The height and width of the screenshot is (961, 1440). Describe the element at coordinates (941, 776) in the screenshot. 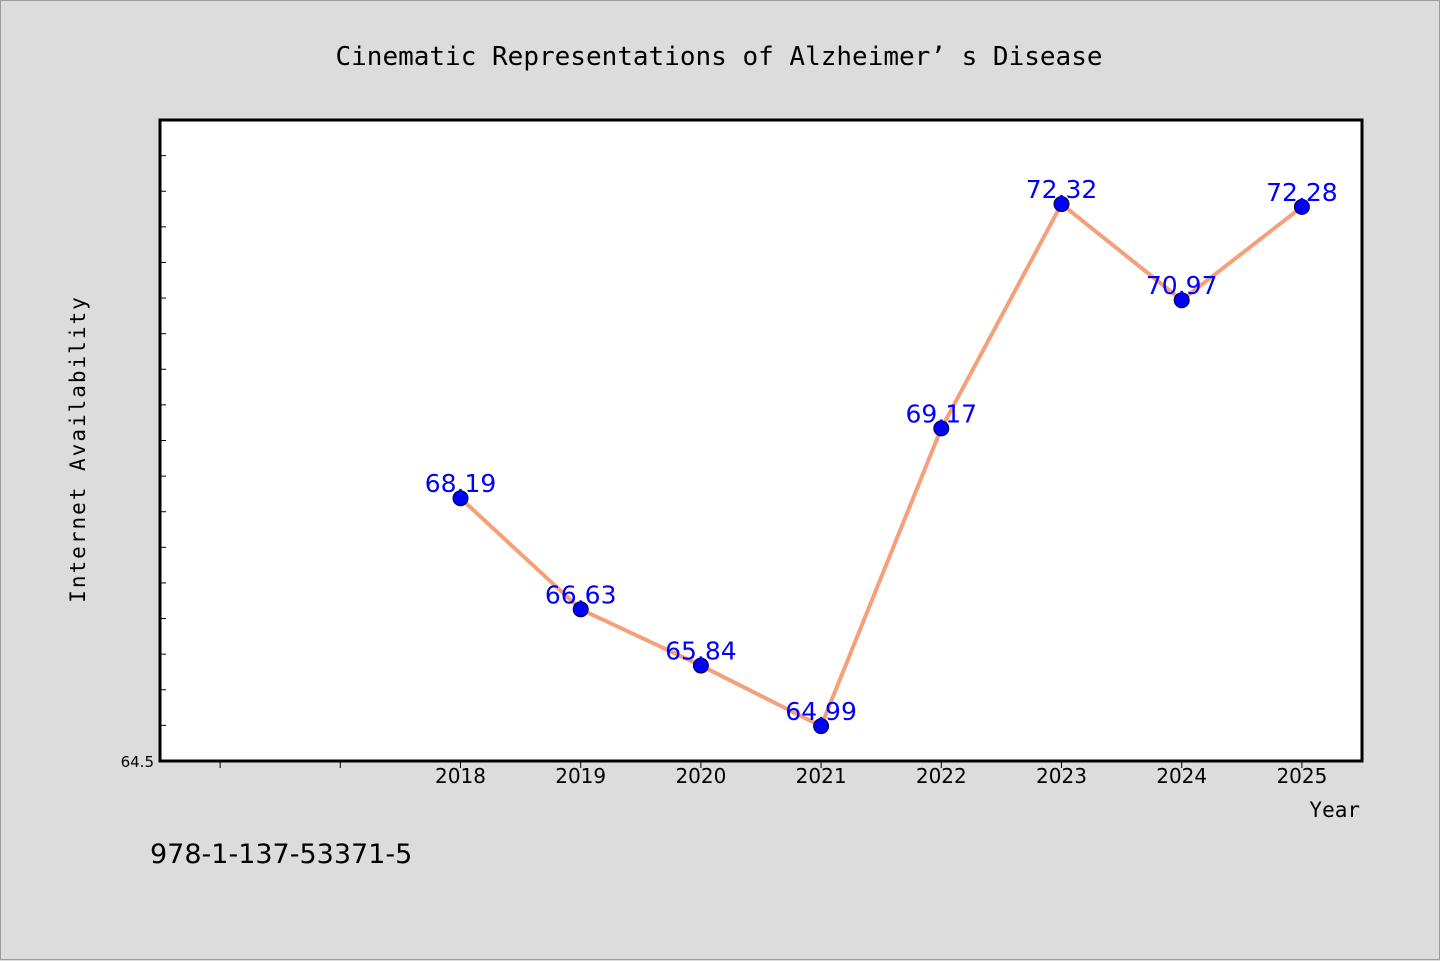

I see `x-tick-label: 2022` at that location.